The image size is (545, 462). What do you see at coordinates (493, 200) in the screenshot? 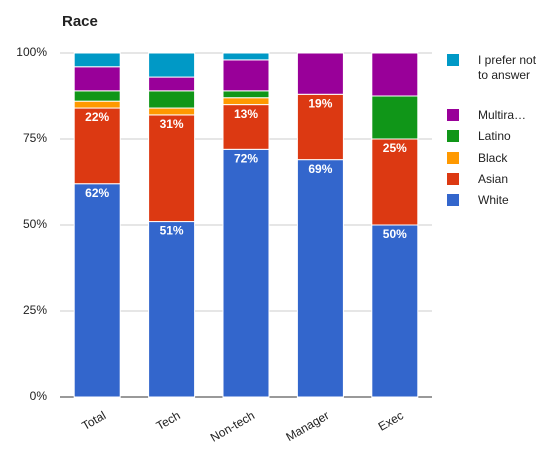
I see `legend-label: White` at bounding box center [493, 200].